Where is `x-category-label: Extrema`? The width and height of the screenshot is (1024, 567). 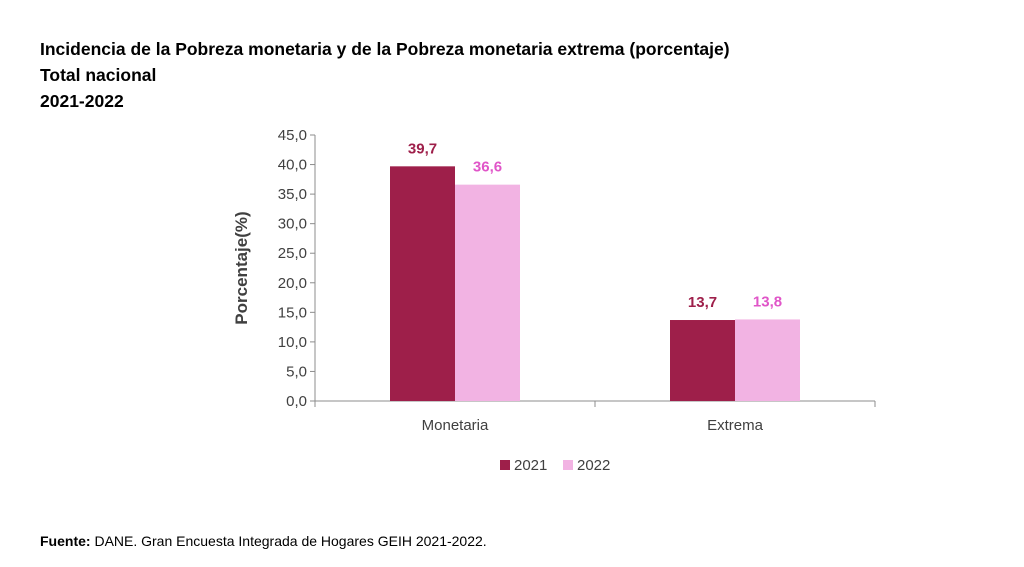 x-category-label: Extrema is located at coordinates (735, 425).